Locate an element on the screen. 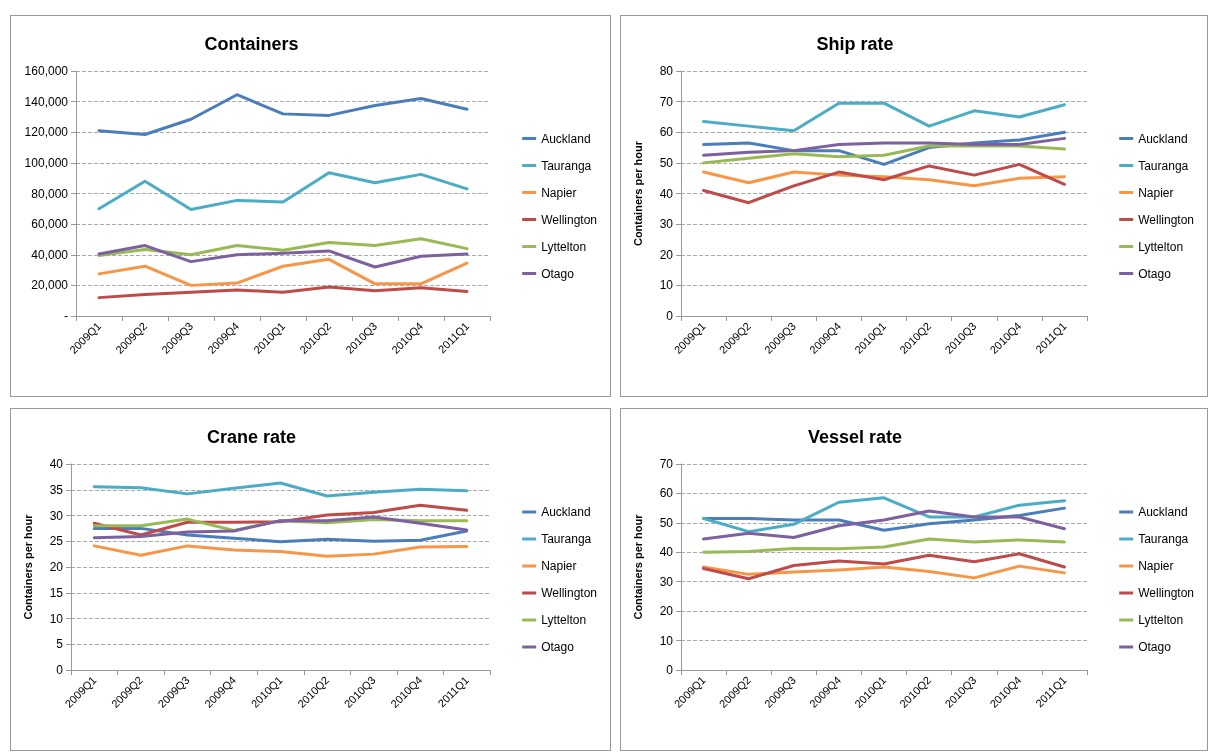 The image size is (1210, 753). y-tick-label: - is located at coordinates (66, 316).